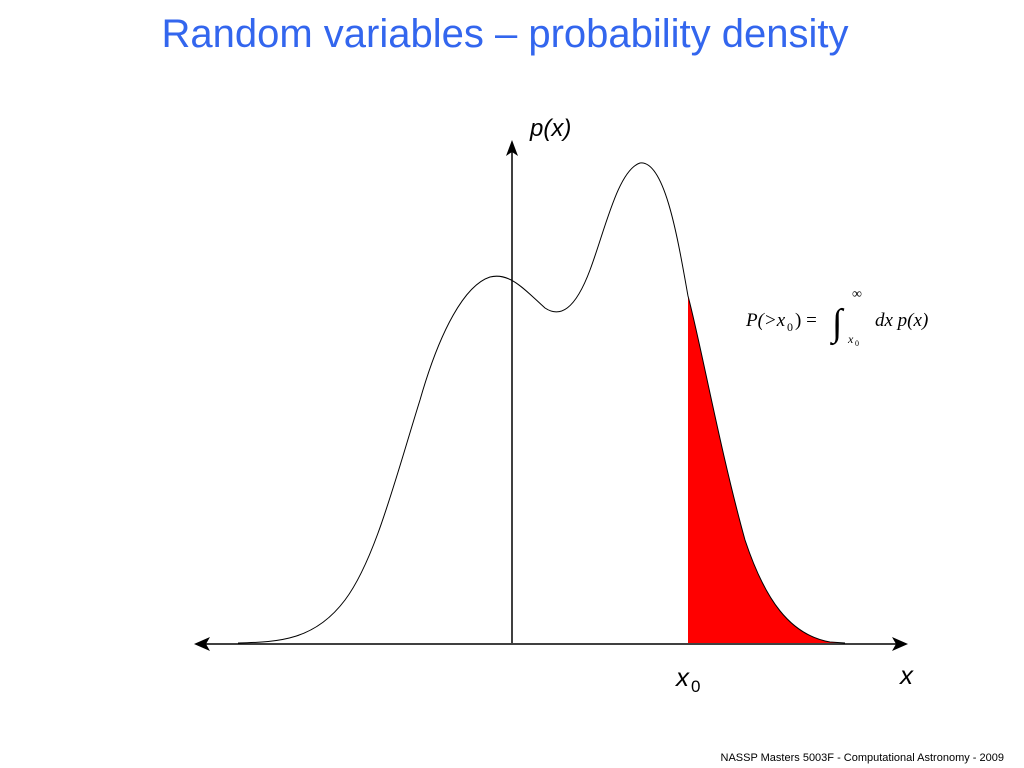 Image resolution: width=1024 pixels, height=768 pixels. Describe the element at coordinates (765, 320) in the screenshot. I see `formula-lhs: P(>x` at that location.